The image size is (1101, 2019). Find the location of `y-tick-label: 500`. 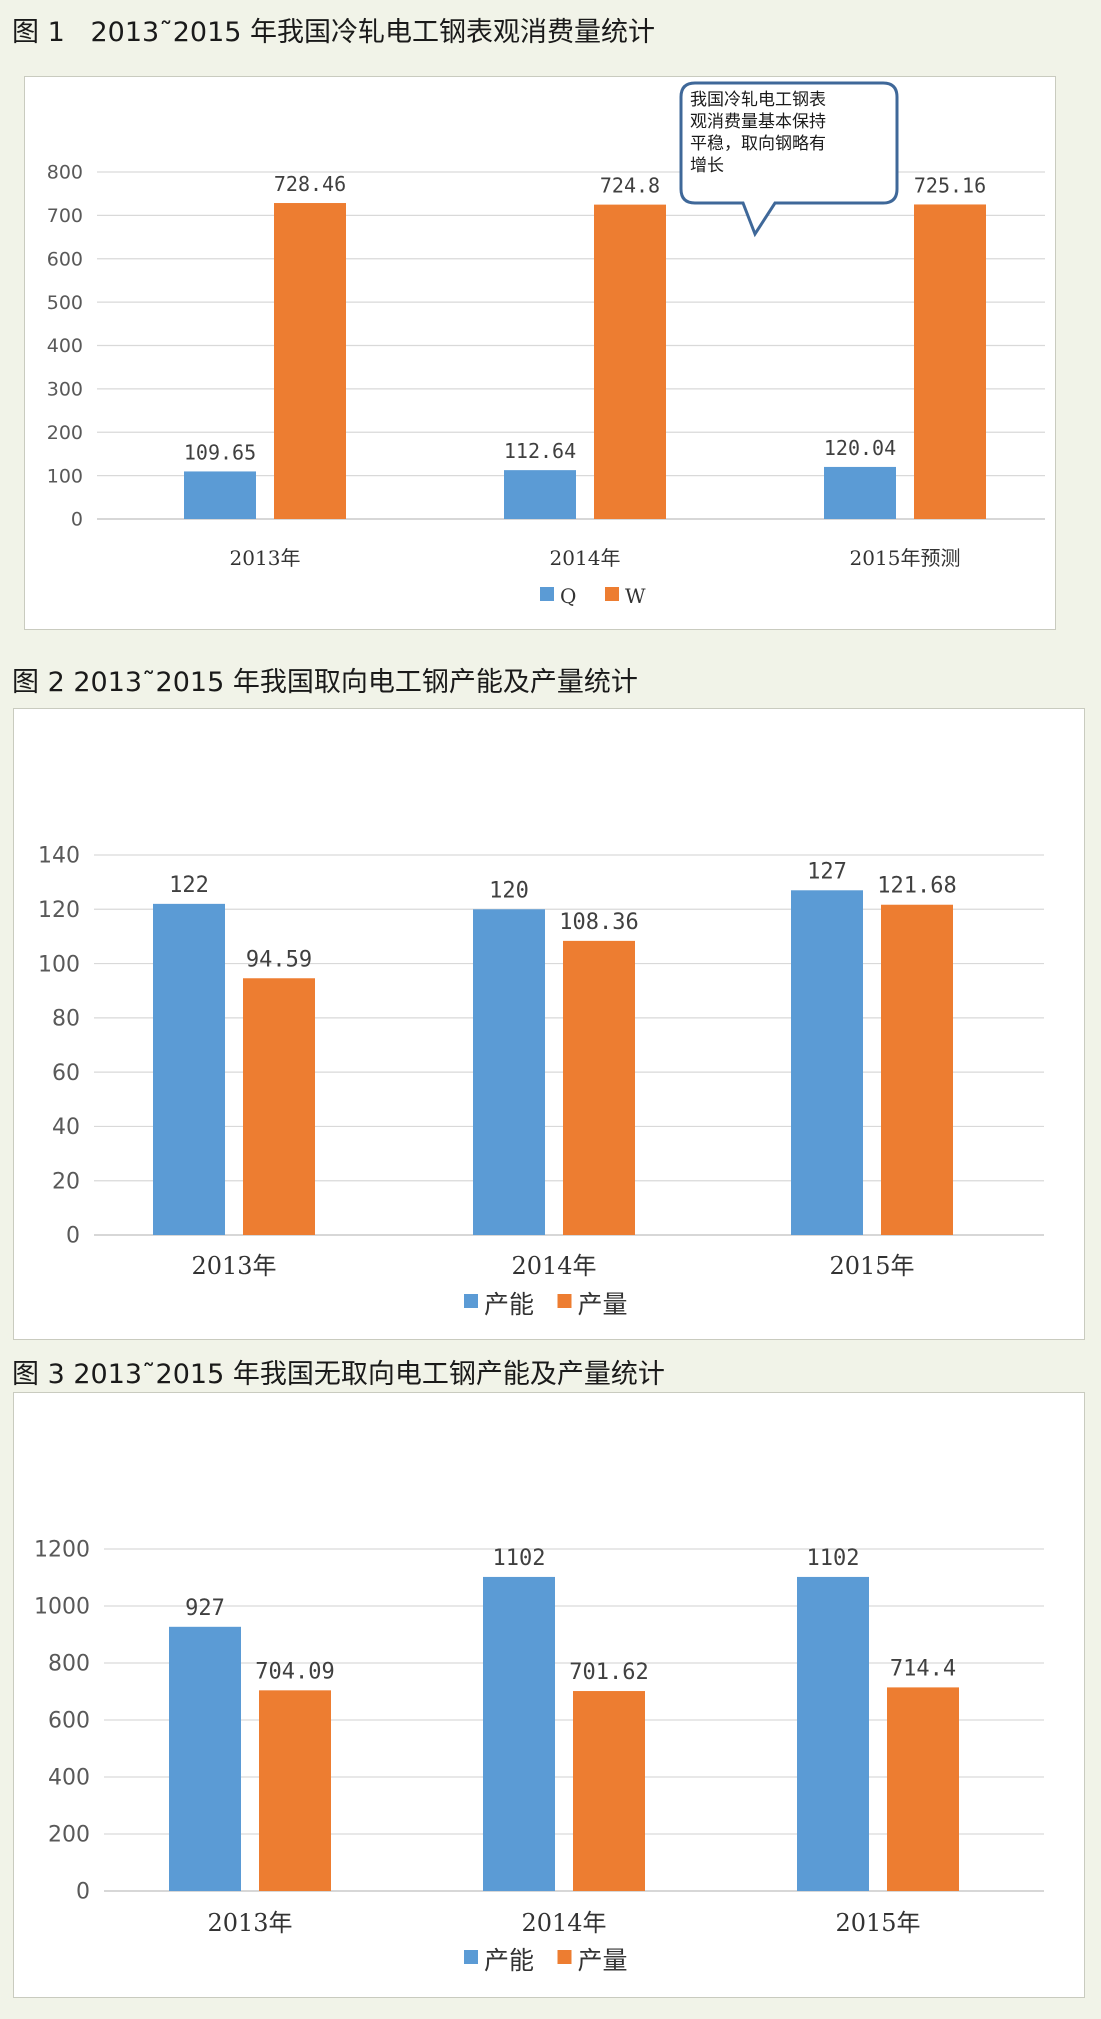

y-tick-label: 500 is located at coordinates (65, 303).